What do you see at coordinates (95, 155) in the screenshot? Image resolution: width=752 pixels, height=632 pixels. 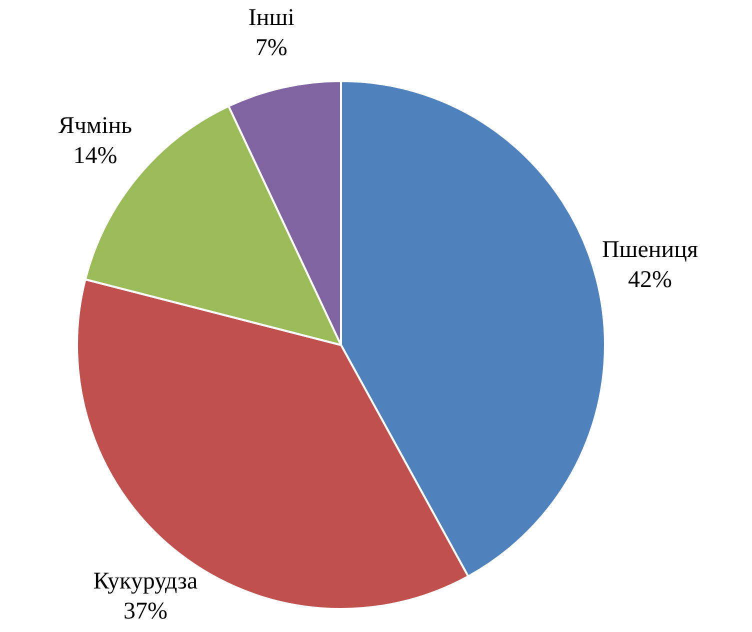 I see `data-label: 14%` at bounding box center [95, 155].